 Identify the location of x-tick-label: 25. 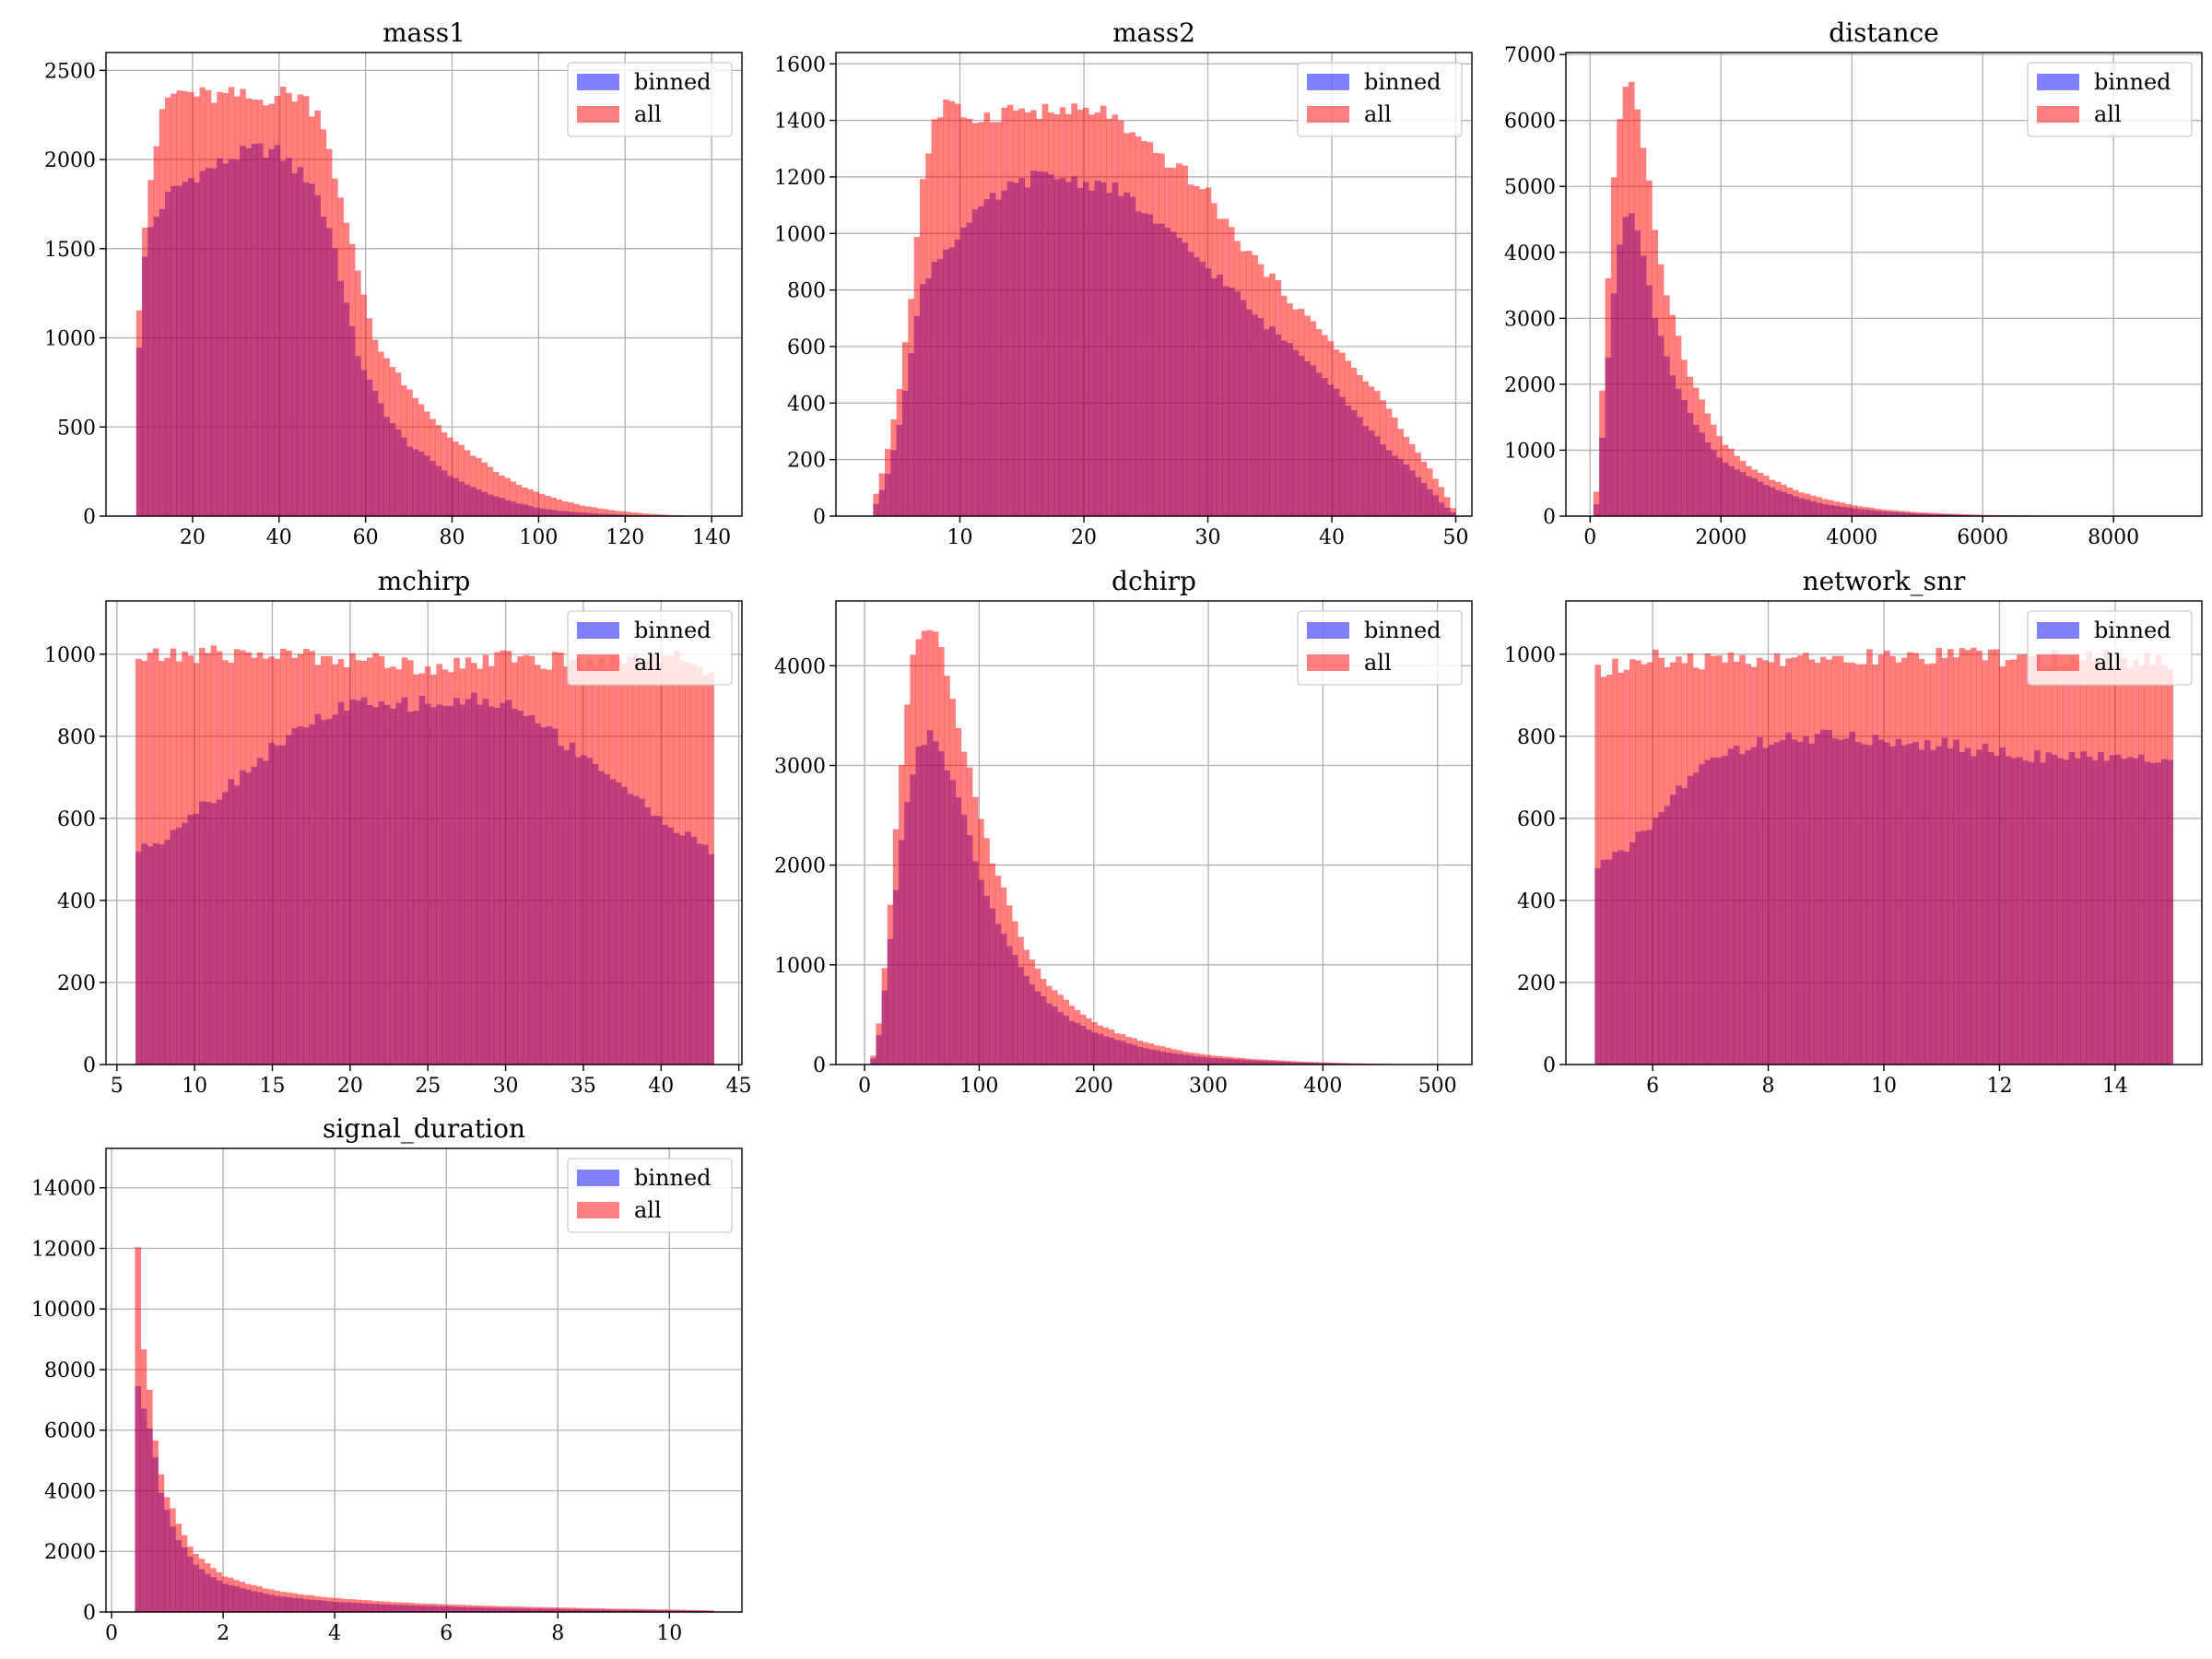
(428, 1086).